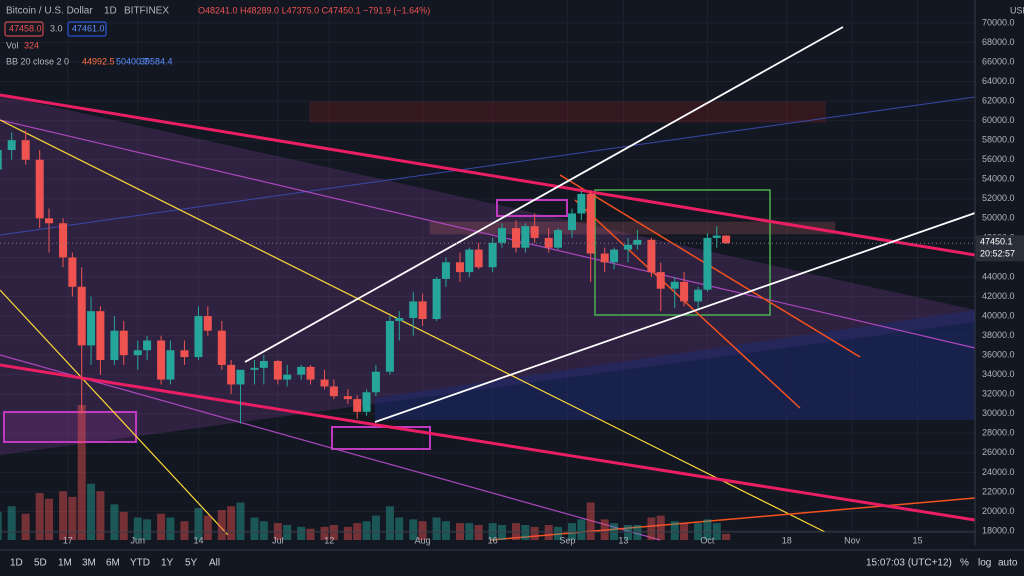 This screenshot has height=576, width=1024. Describe the element at coordinates (964, 563) in the screenshot. I see `percent-toggle: %` at that location.